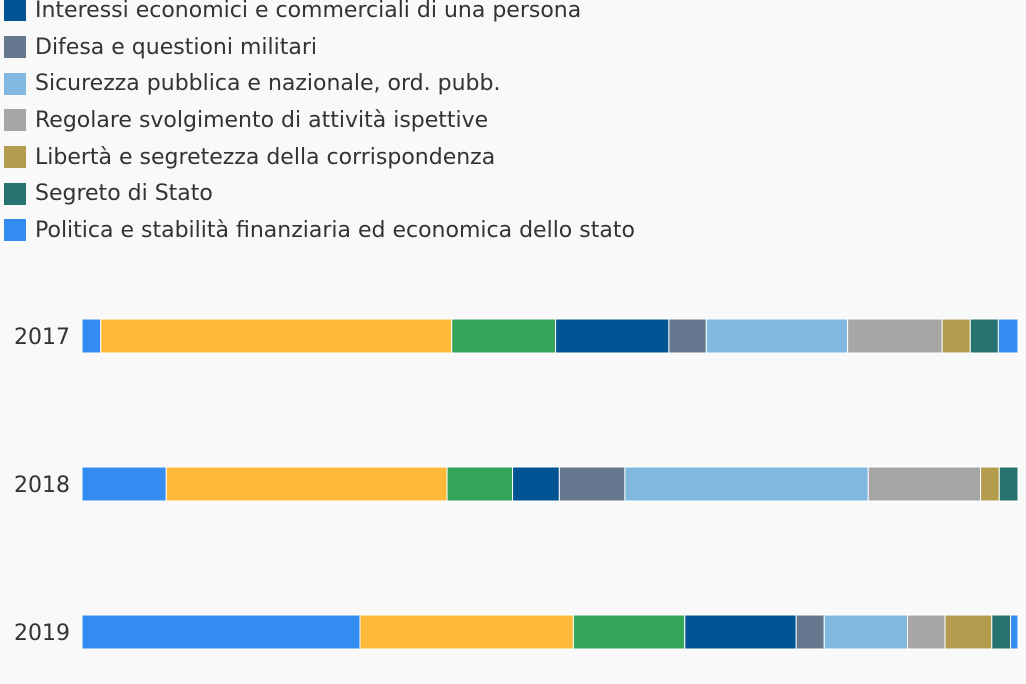 The height and width of the screenshot is (684, 1026). Describe the element at coordinates (319, 47) in the screenshot. I see `legend-item: Difesa e questioni militari` at that location.